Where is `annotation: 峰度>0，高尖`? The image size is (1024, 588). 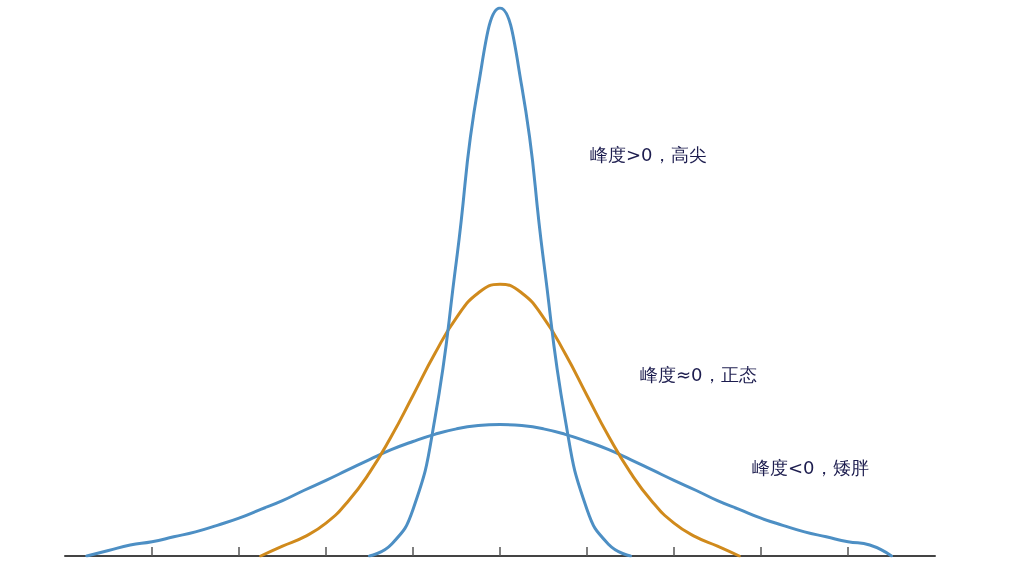
annotation: 峰度>0，高尖 is located at coordinates (648, 154).